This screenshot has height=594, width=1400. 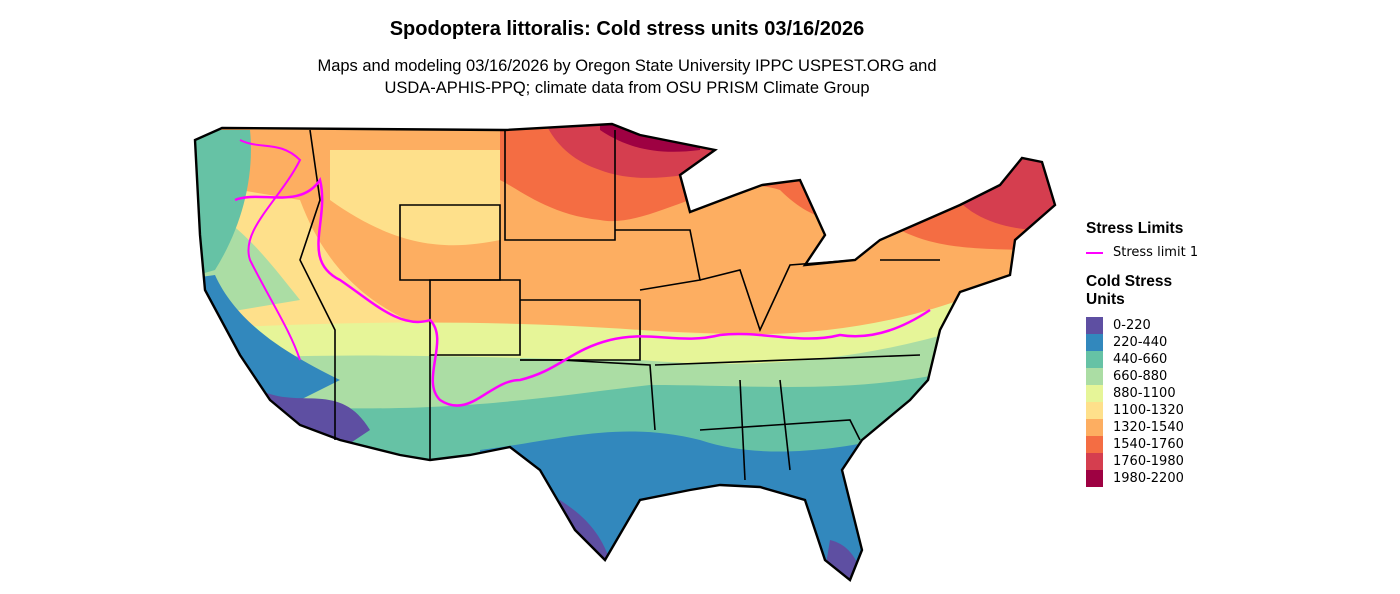 What do you see at coordinates (1135, 228) in the screenshot?
I see `stress-limits-legend-title: Stress Limits` at bounding box center [1135, 228].